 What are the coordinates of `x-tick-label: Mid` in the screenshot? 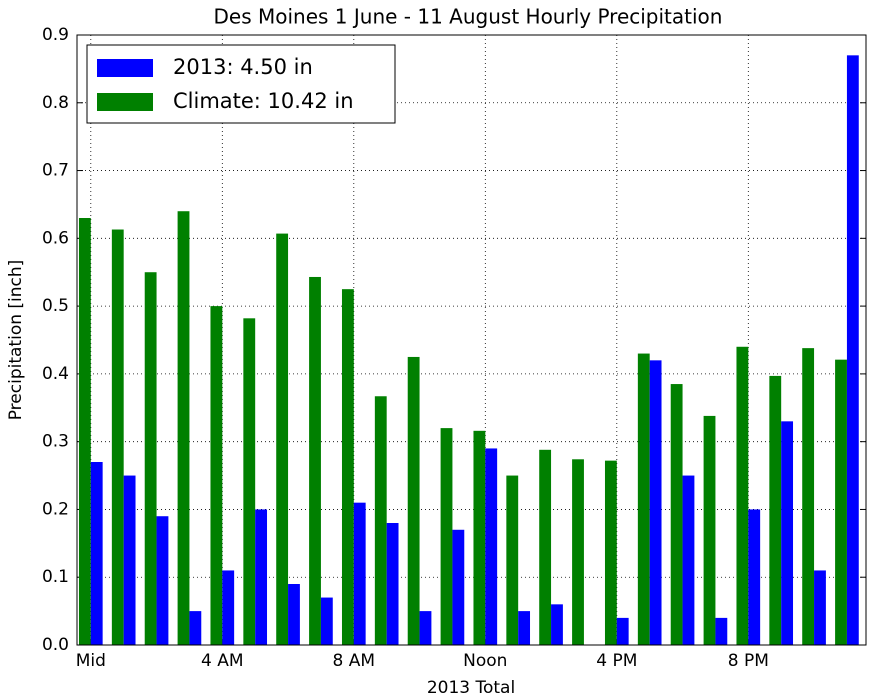 It's located at (91, 661).